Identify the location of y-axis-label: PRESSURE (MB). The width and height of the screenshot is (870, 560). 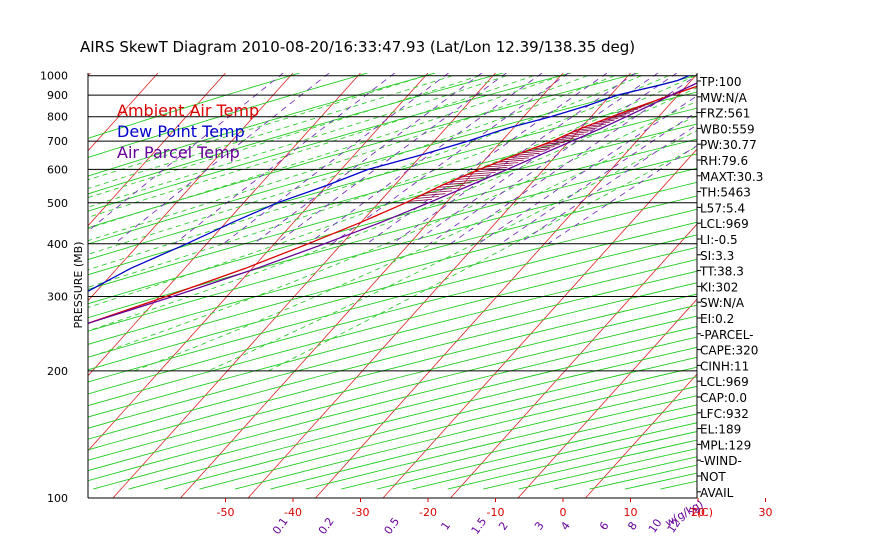
(78, 285).